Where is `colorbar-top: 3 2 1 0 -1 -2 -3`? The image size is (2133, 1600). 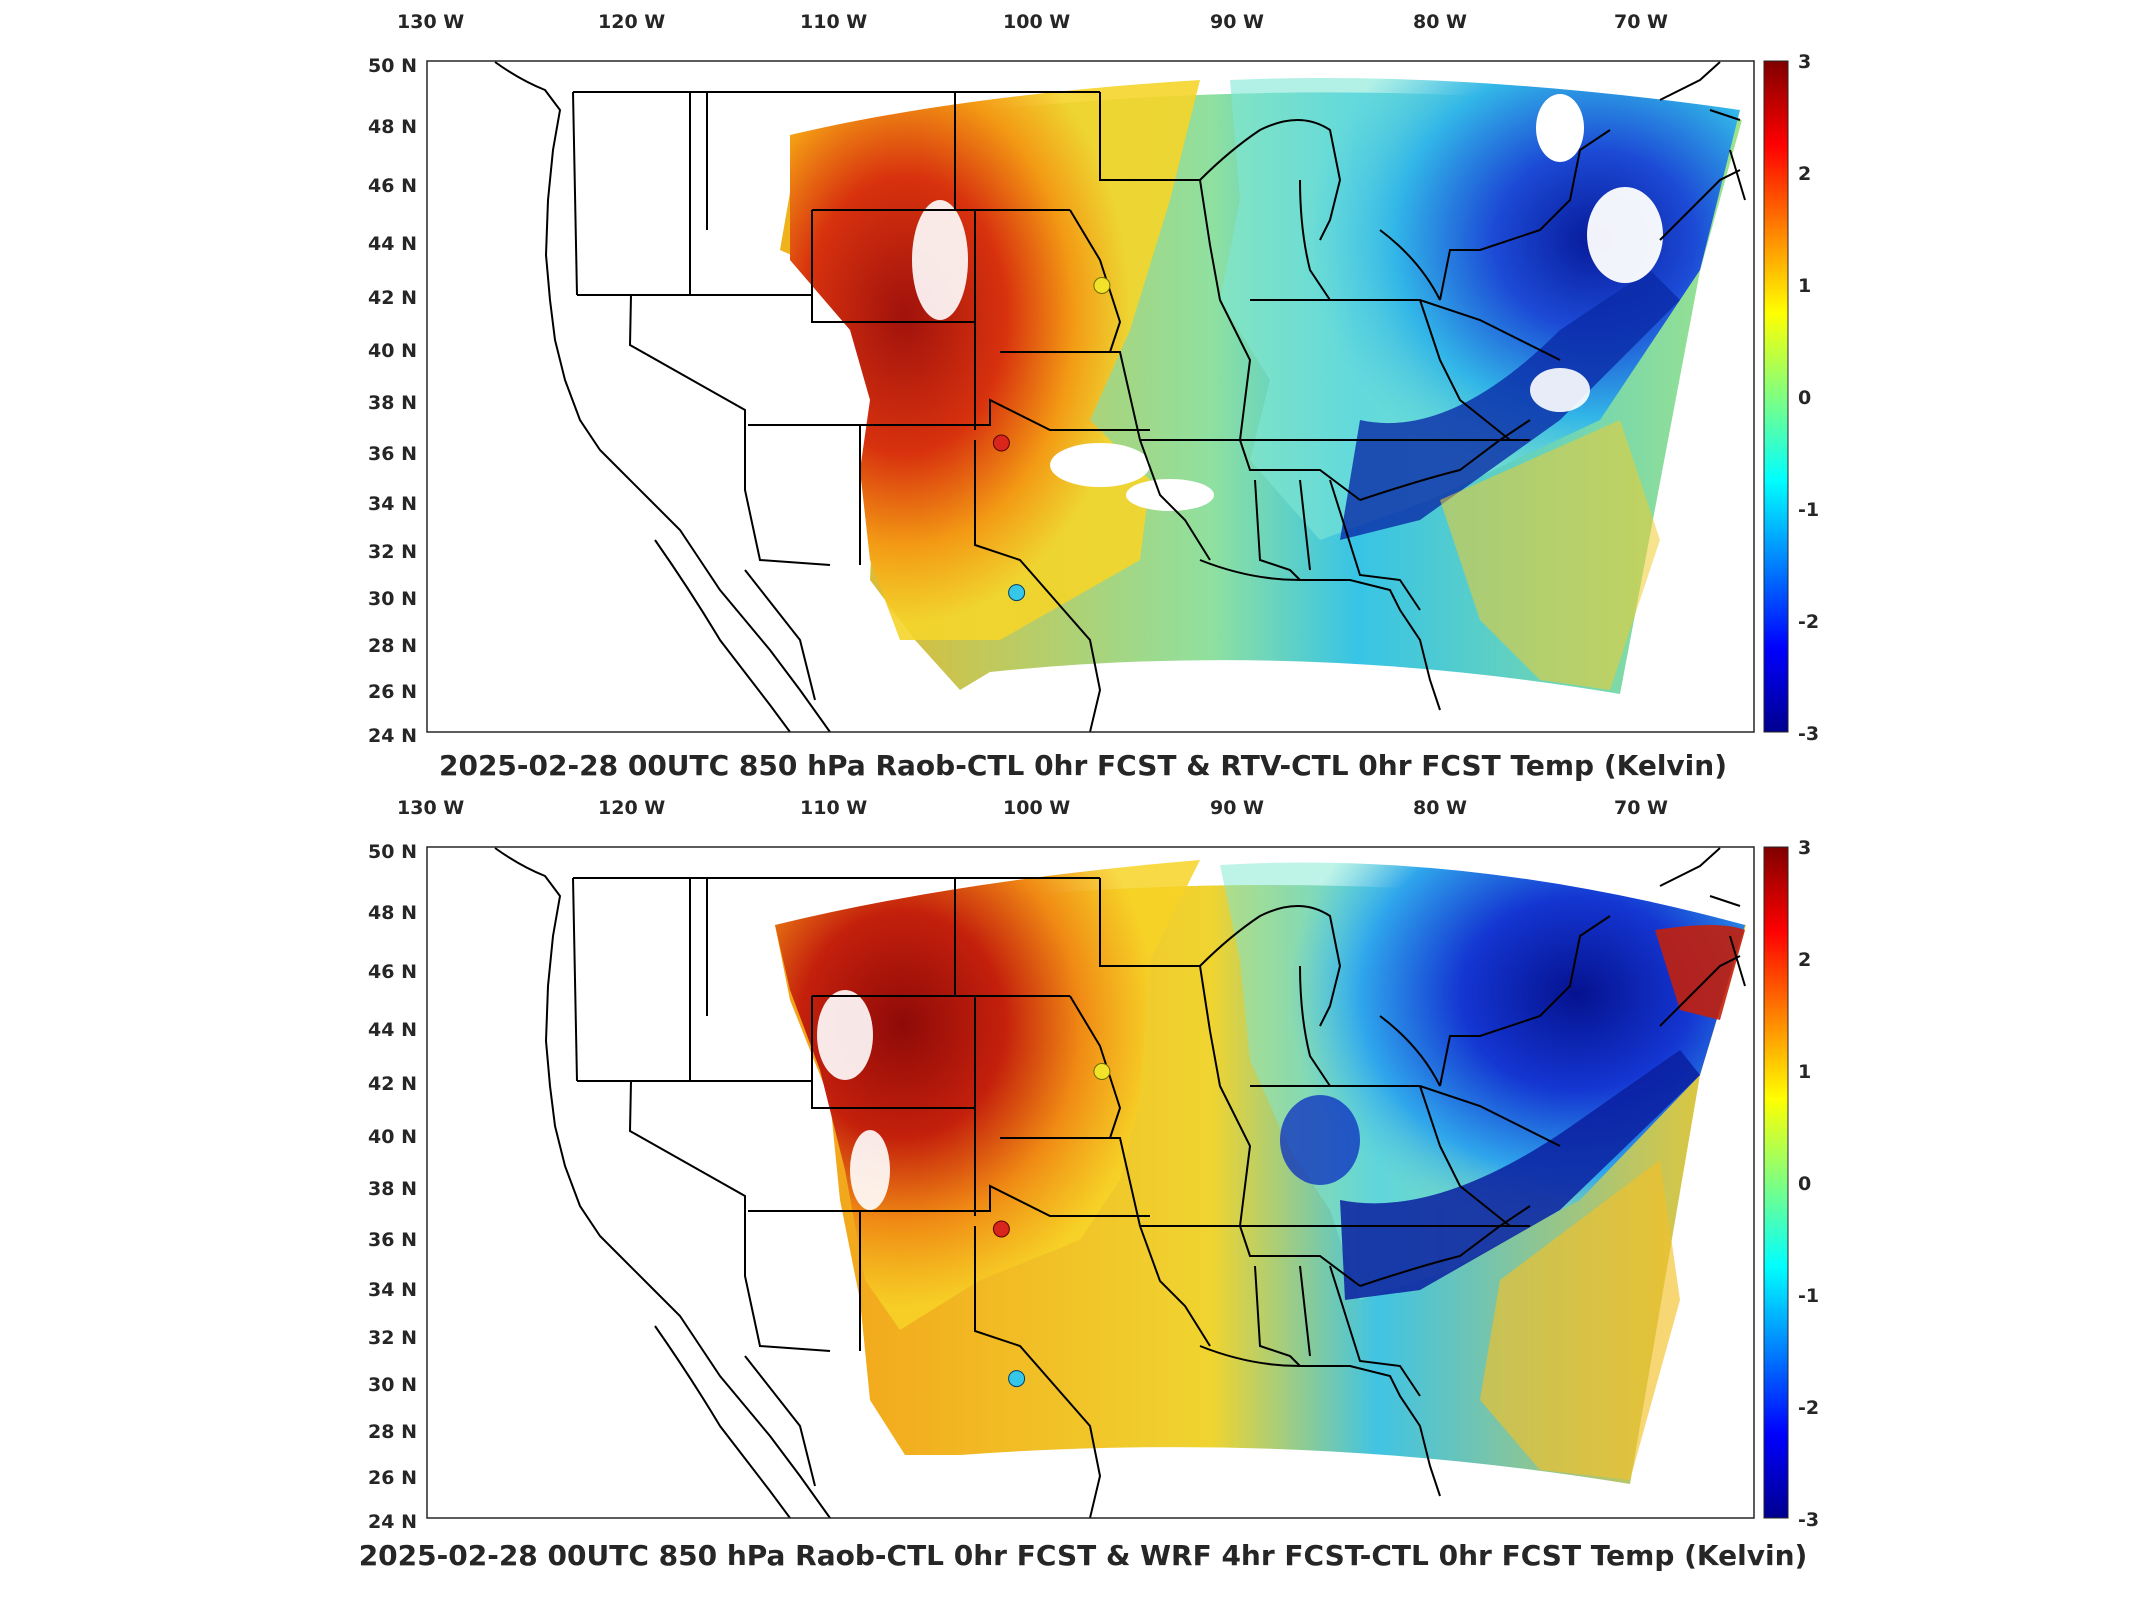
colorbar-top: 3 2 1 0 -1 -2 -3 is located at coordinates (1791, 398).